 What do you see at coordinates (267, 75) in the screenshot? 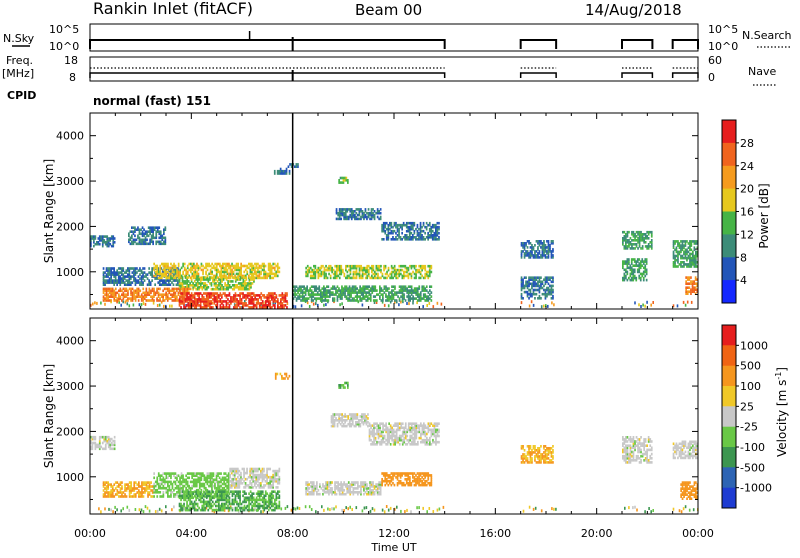
I see `freq-series-segment` at bounding box center [267, 75].